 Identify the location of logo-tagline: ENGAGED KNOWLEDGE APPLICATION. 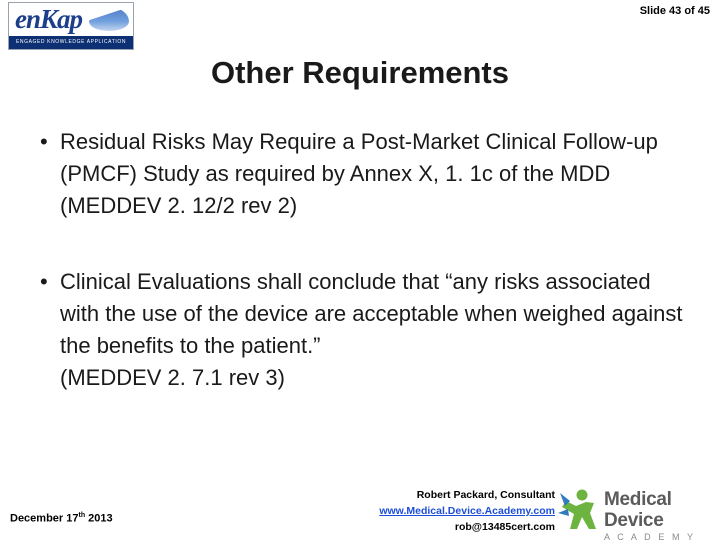
(71, 42).